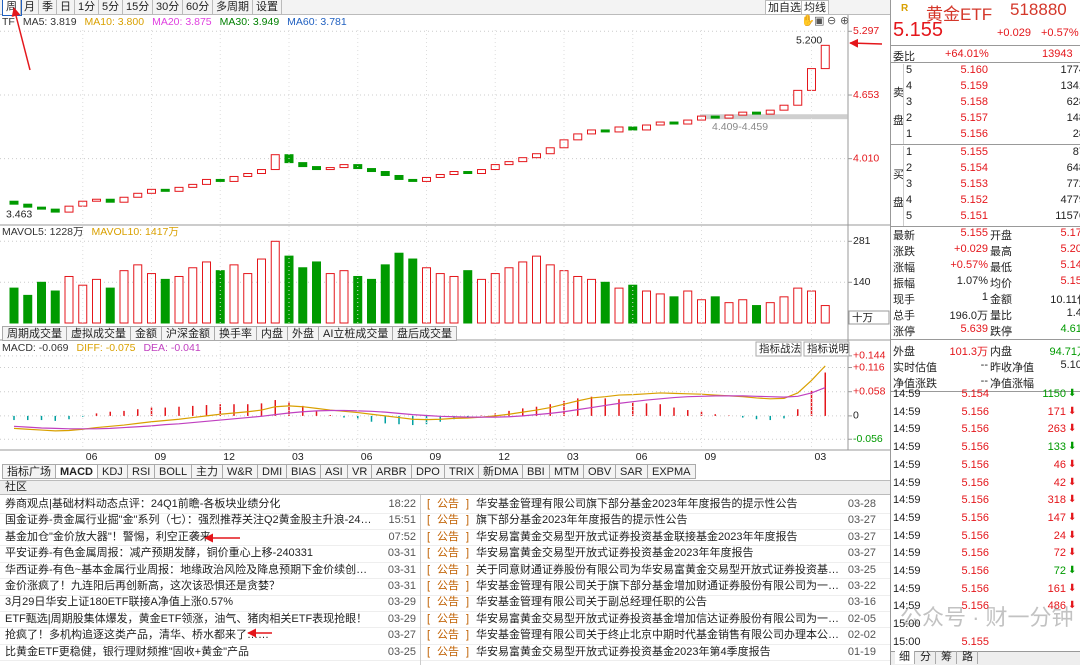  Describe the element at coordinates (637, 536) in the screenshot. I see `announcement-title: 华安易富黄金交易型开放式证券投资基金联接基金2023年年度报告` at that location.